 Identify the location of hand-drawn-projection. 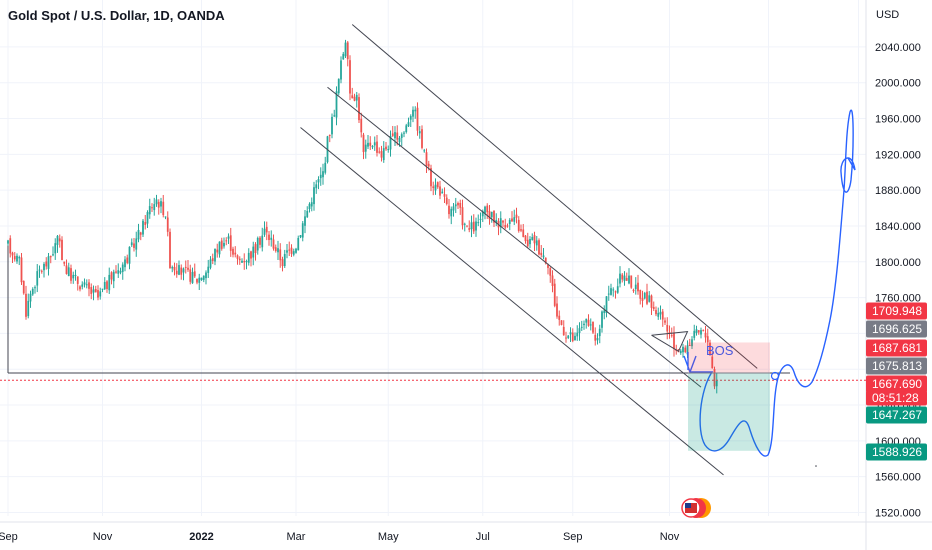
(772, 283).